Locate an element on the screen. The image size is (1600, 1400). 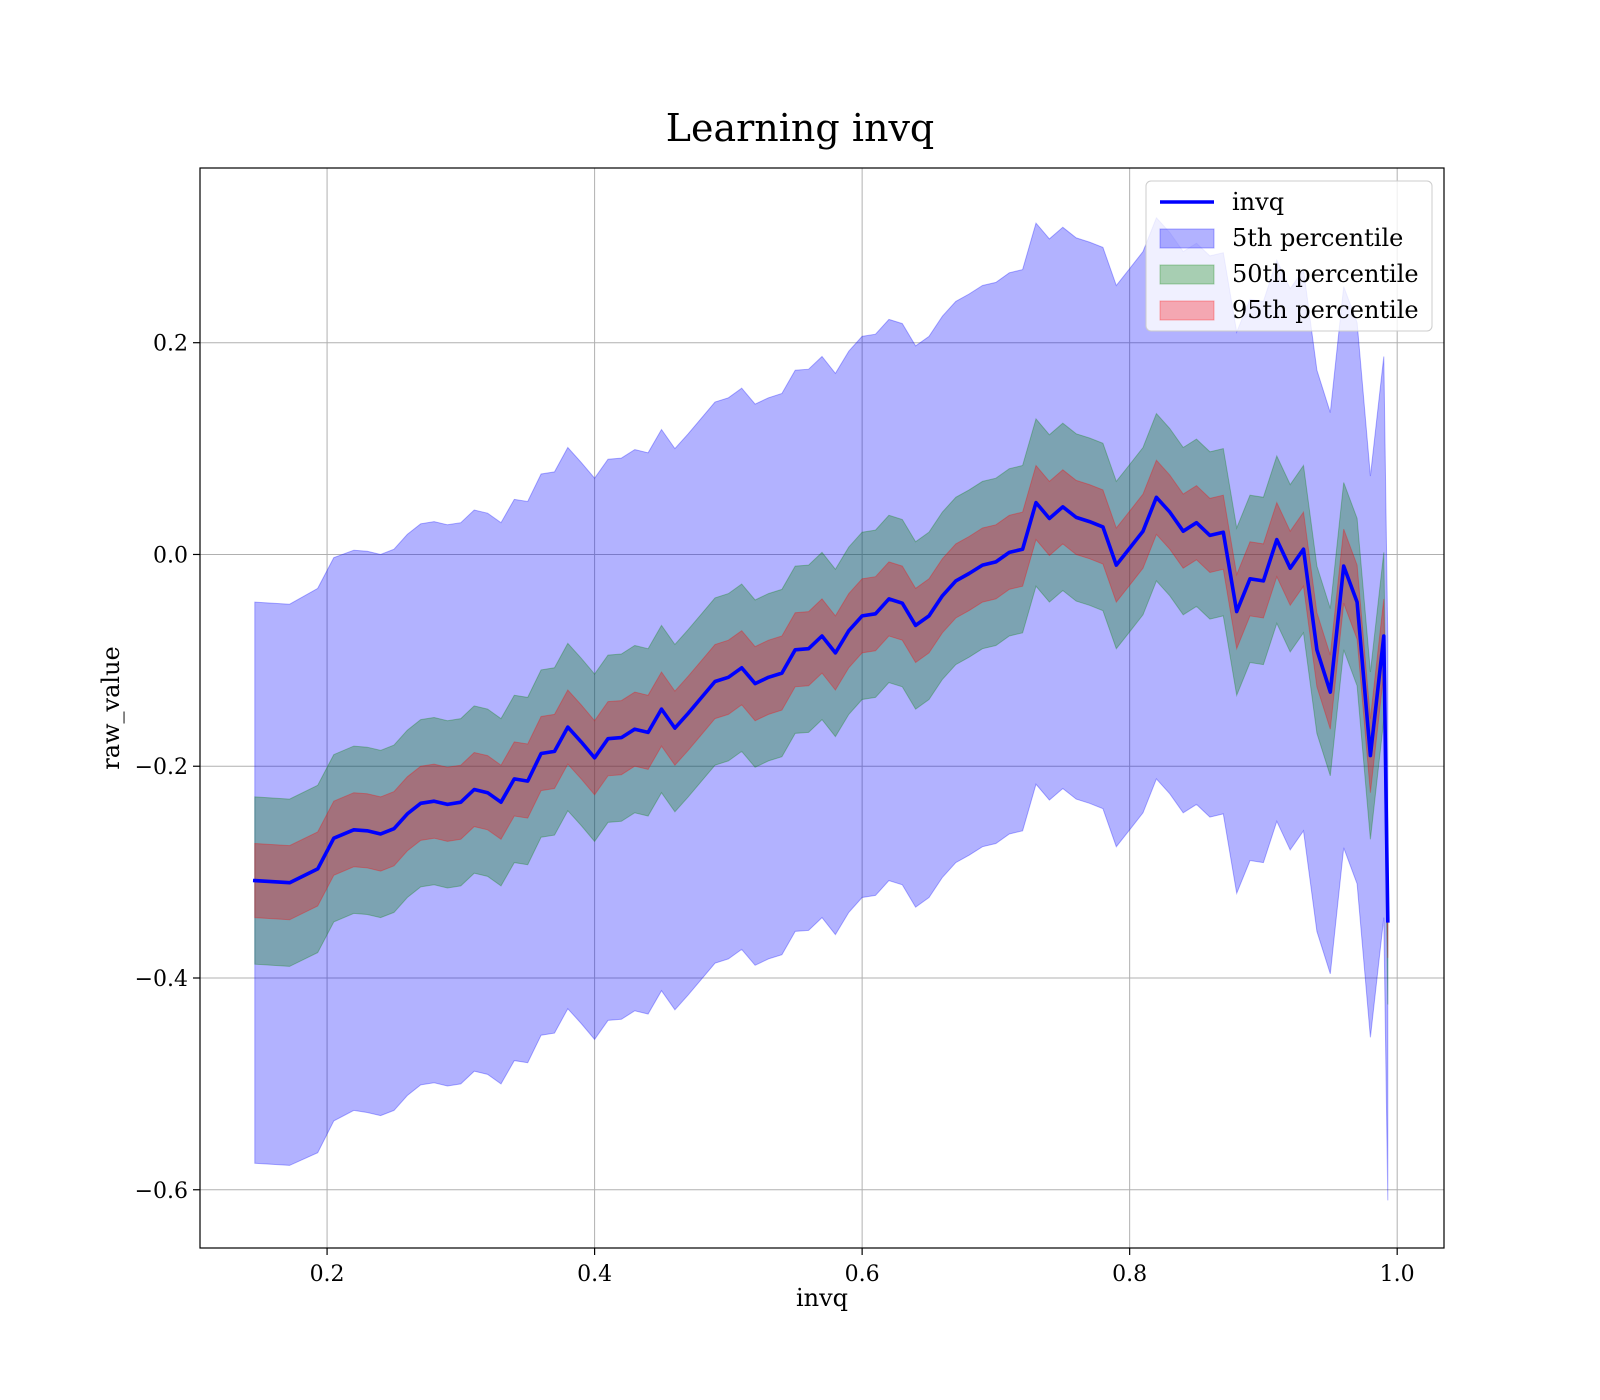
x-tick-label-4: 1.0 is located at coordinates (1397, 1274).